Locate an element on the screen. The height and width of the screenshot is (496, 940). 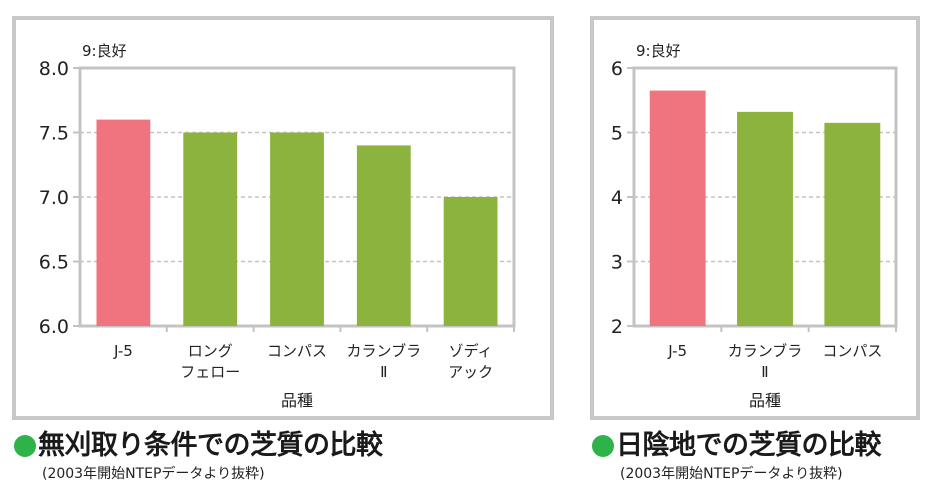
y-tick-label: 2 is located at coordinates (617, 327).